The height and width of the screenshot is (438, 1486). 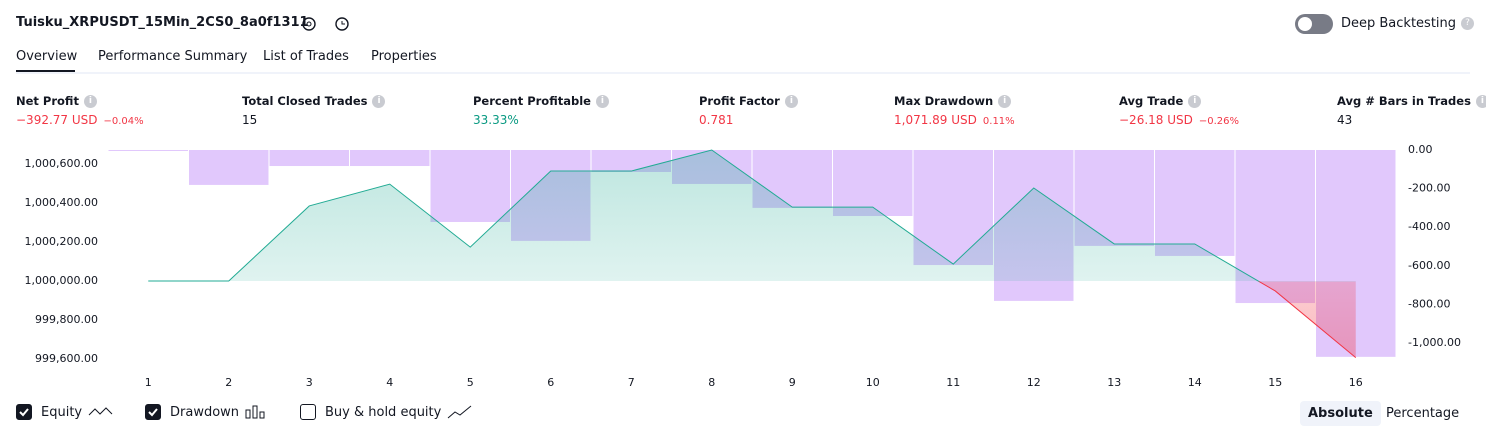 What do you see at coordinates (1399, 23) in the screenshot?
I see `toggle-text: Deep Backtesting` at bounding box center [1399, 23].